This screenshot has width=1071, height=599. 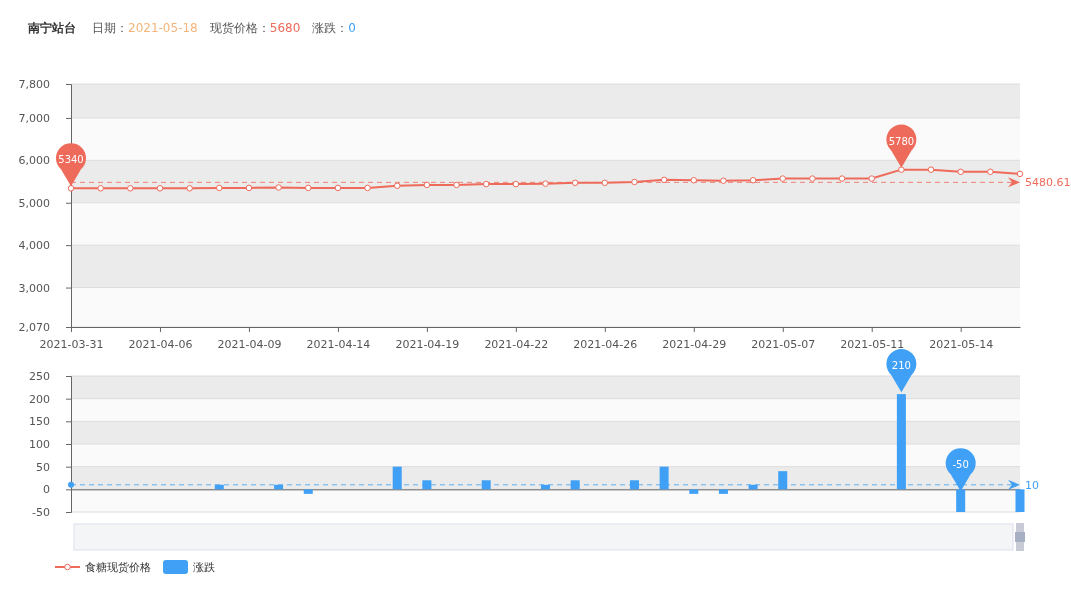 I want to click on x-tick-label: 2021-04-29, so click(x=694, y=345).